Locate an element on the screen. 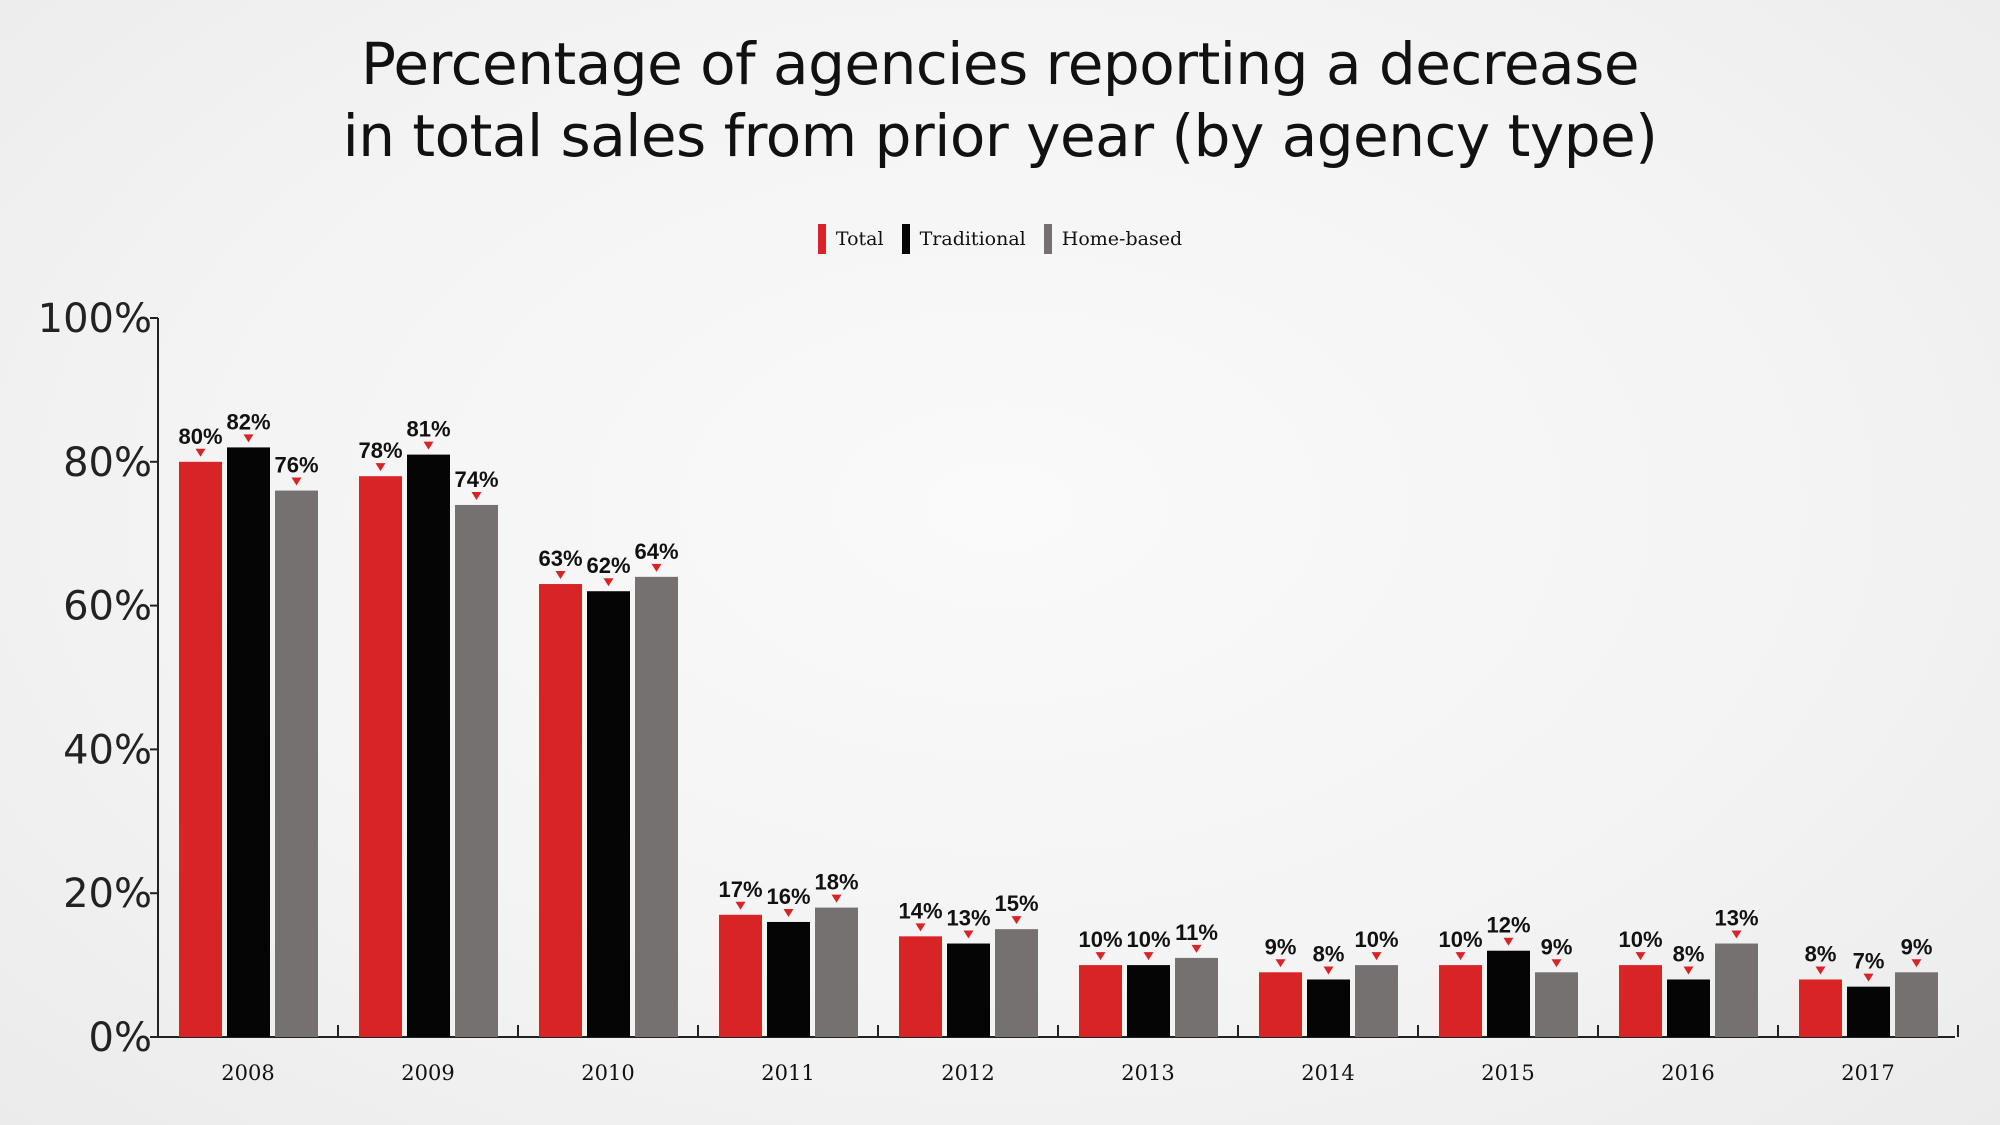  y-tick-label-80: 80% is located at coordinates (107, 463).